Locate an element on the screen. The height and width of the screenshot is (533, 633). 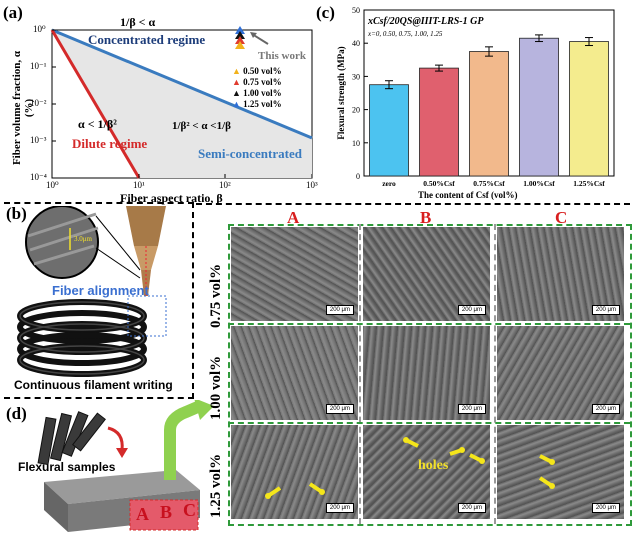
xtick-label-1: 0.50%Csf is located at coordinates (439, 183).